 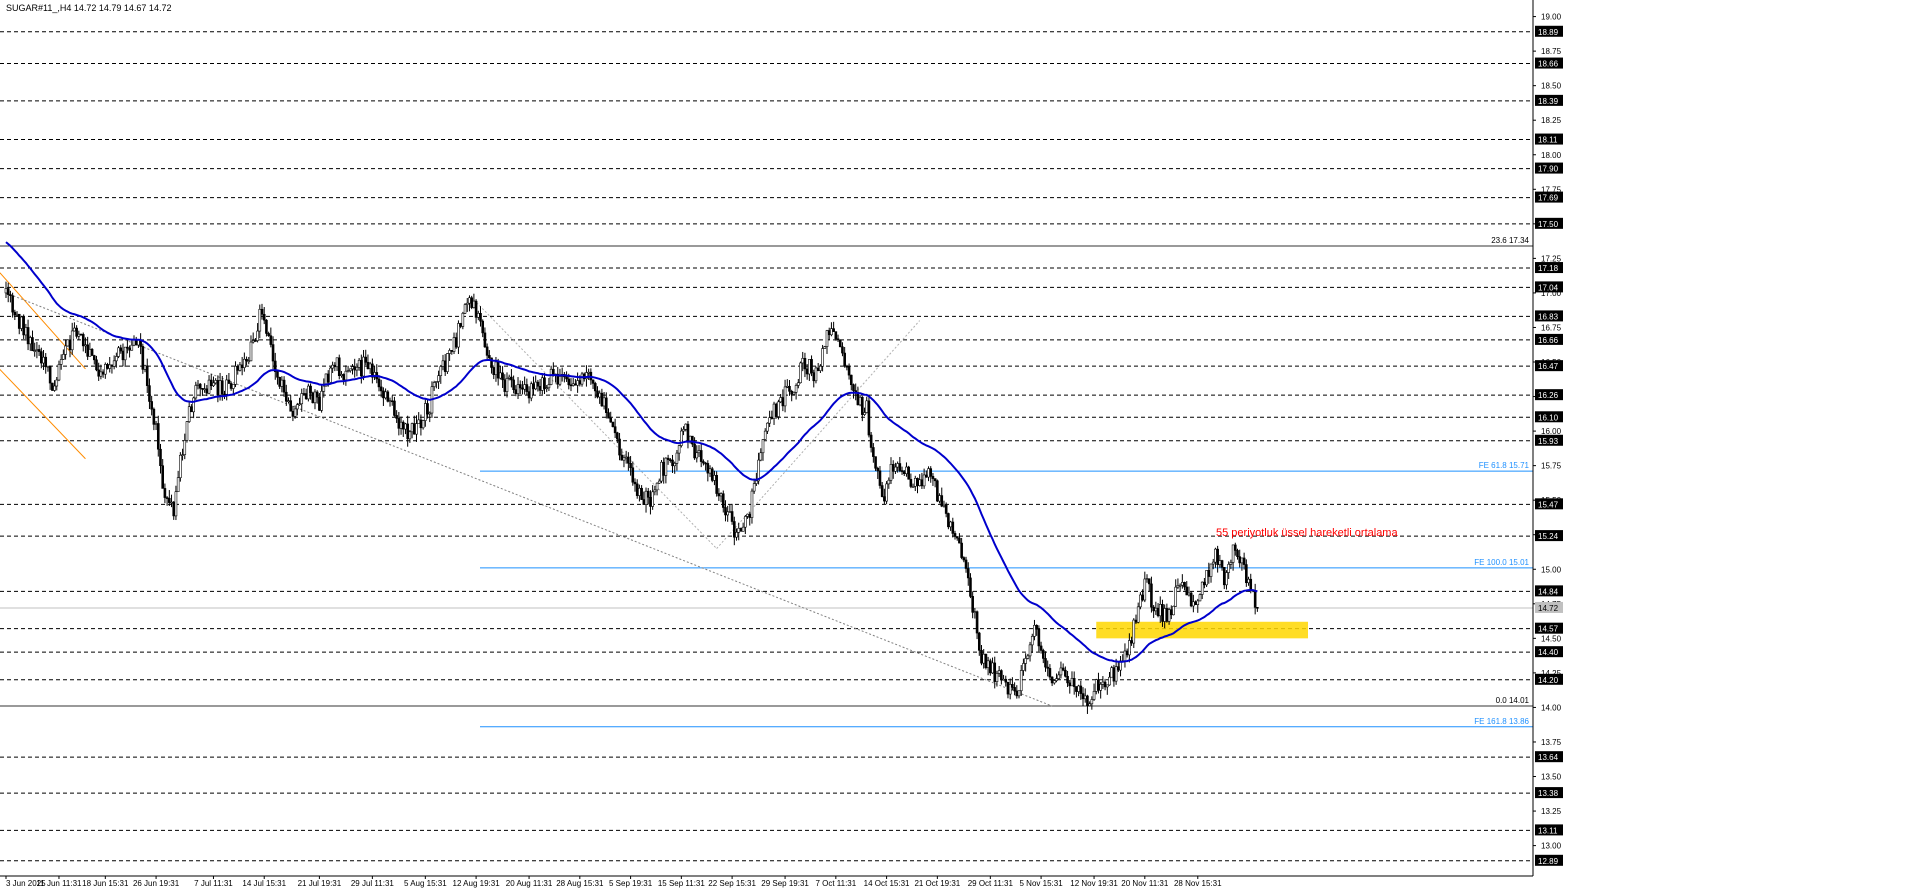 What do you see at coordinates (1548, 287) in the screenshot?
I see `level-tag-label: 17.04` at bounding box center [1548, 287].